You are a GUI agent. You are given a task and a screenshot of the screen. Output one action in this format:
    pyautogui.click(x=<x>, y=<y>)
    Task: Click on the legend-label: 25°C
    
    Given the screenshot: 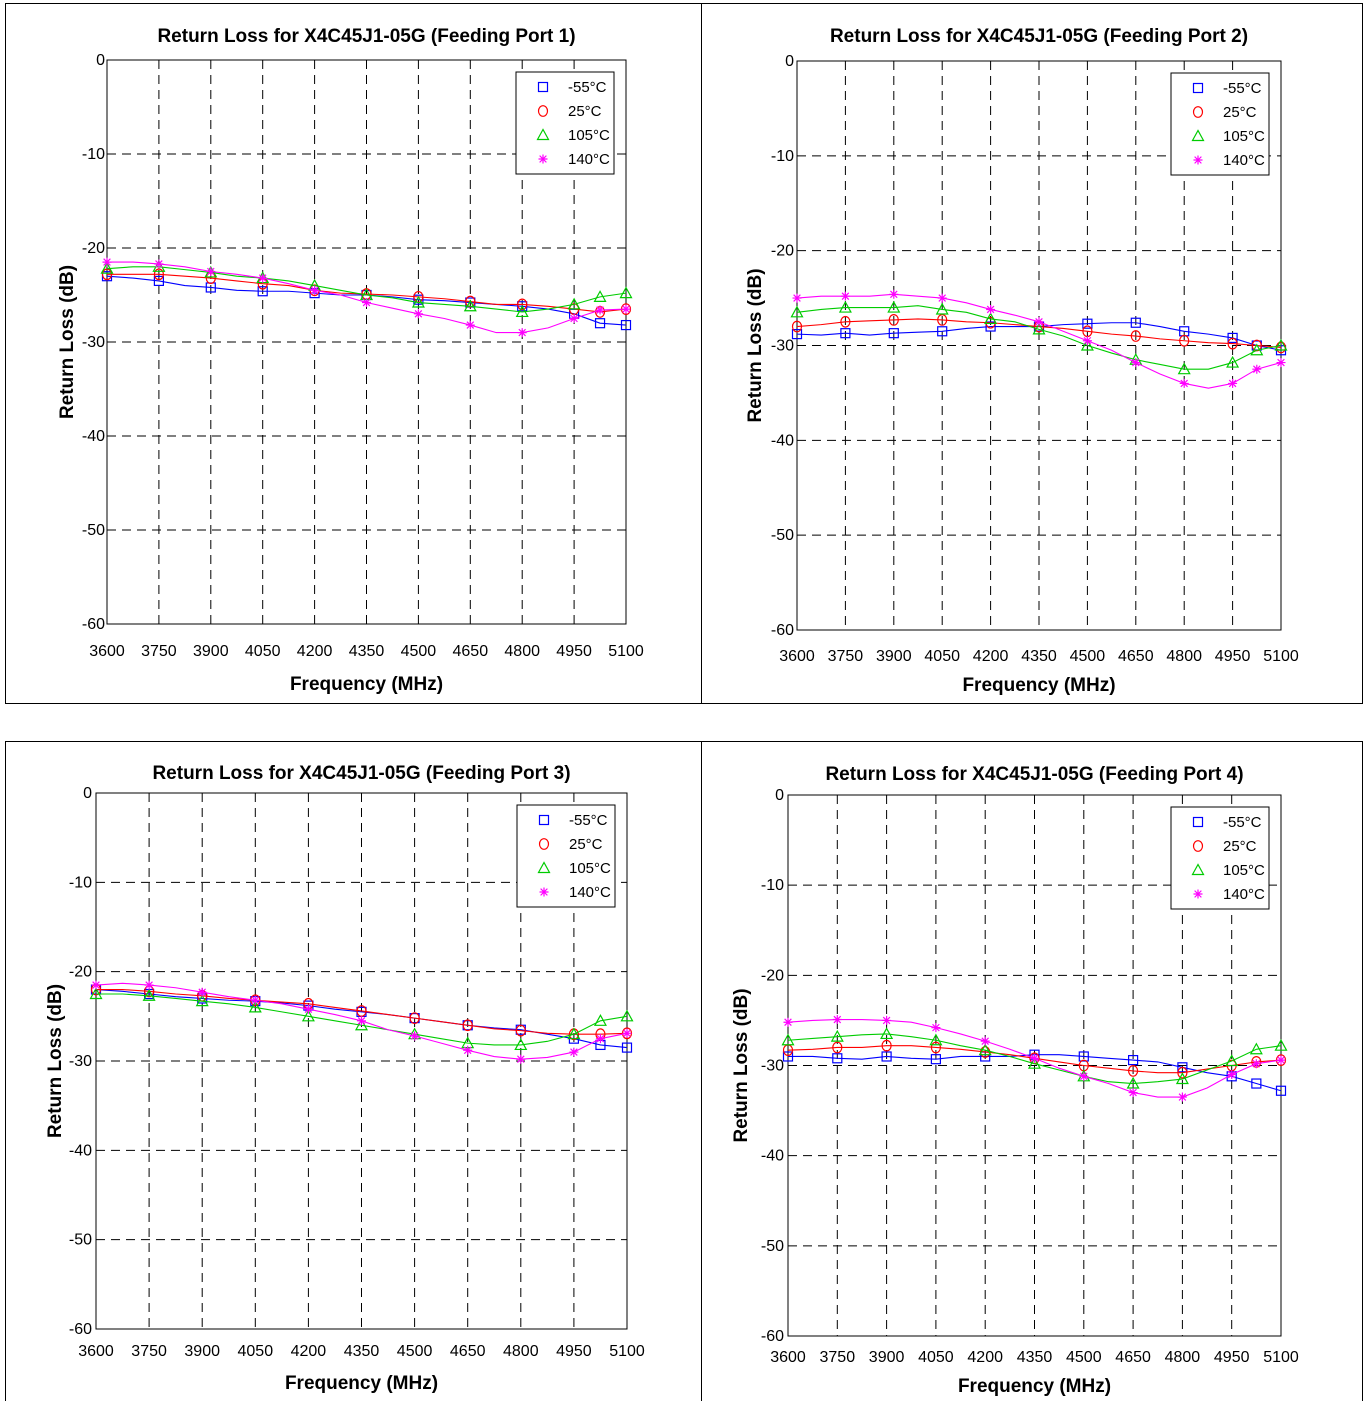 What is the action you would take?
    pyautogui.click(x=1240, y=112)
    